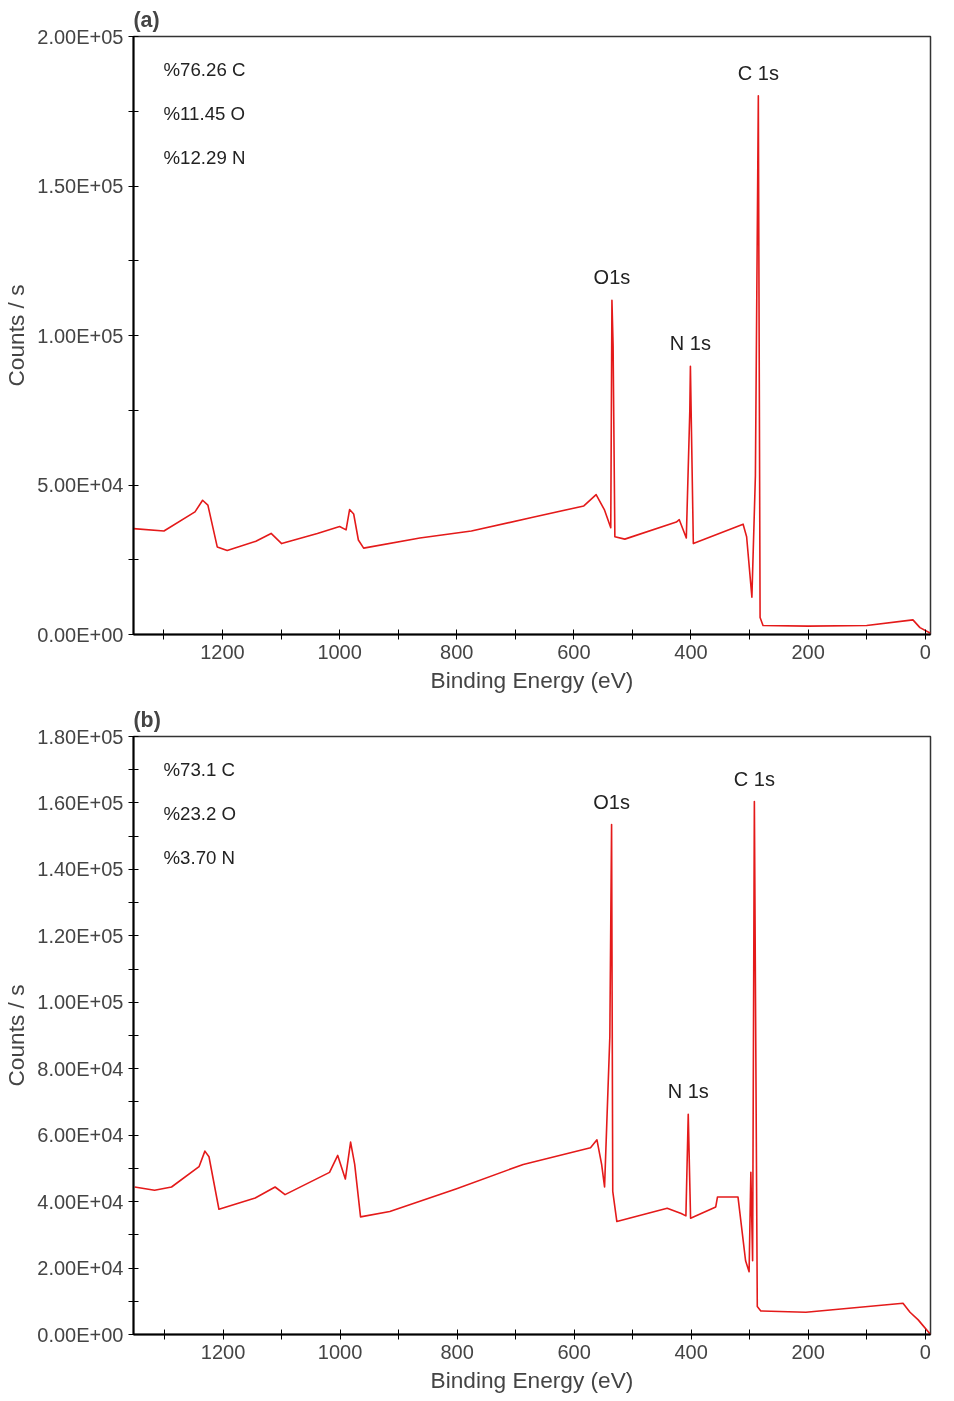 This screenshot has width=954, height=1401. What do you see at coordinates (204, 69) in the screenshot?
I see `annotation: %76.26 C` at bounding box center [204, 69].